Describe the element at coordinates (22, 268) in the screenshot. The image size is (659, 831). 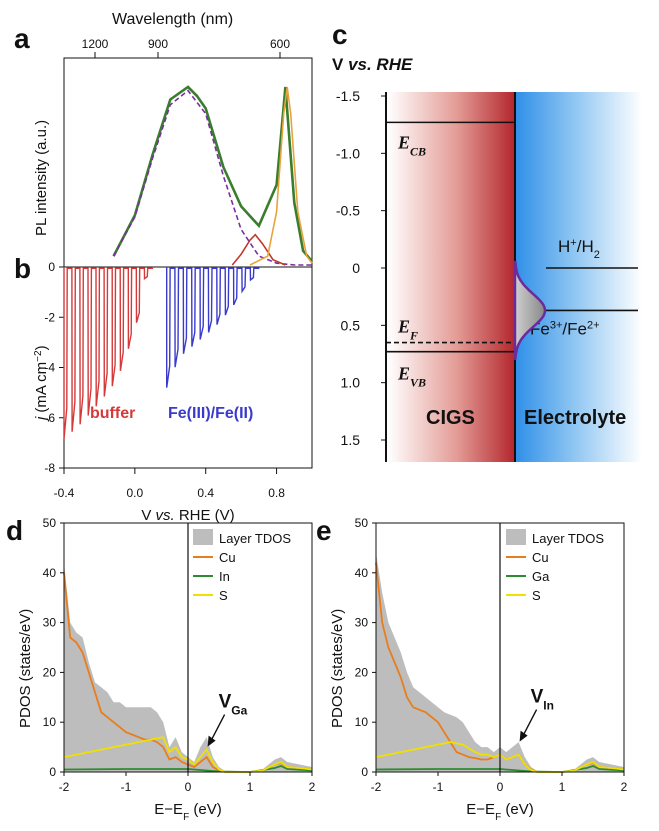
I see `panel-b-label: b` at that location.